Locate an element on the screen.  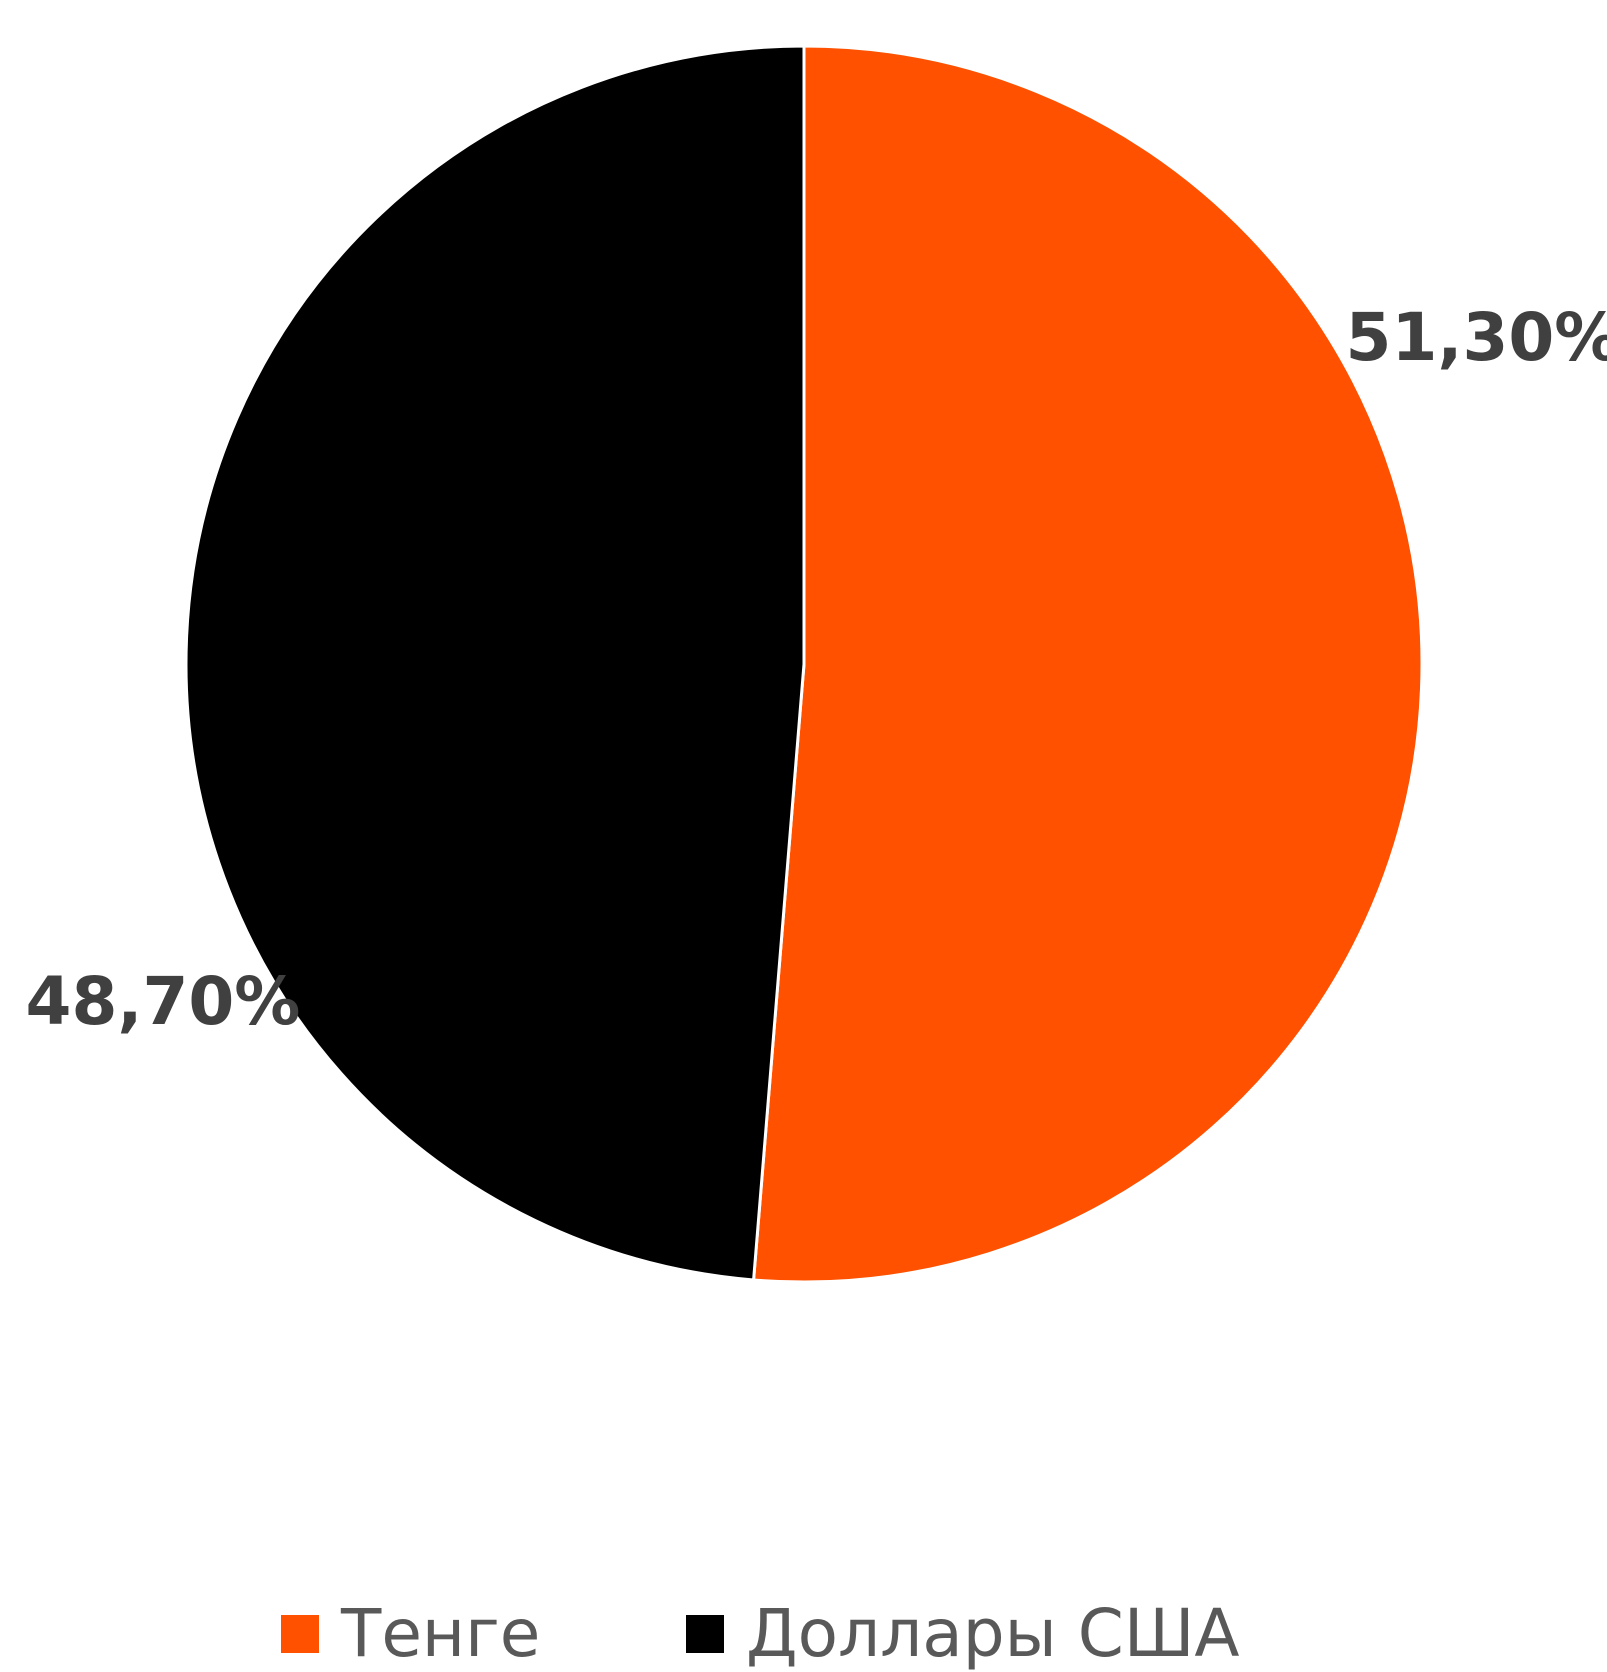
legend-item-tenge: Тенге is located at coordinates (410, 1633).